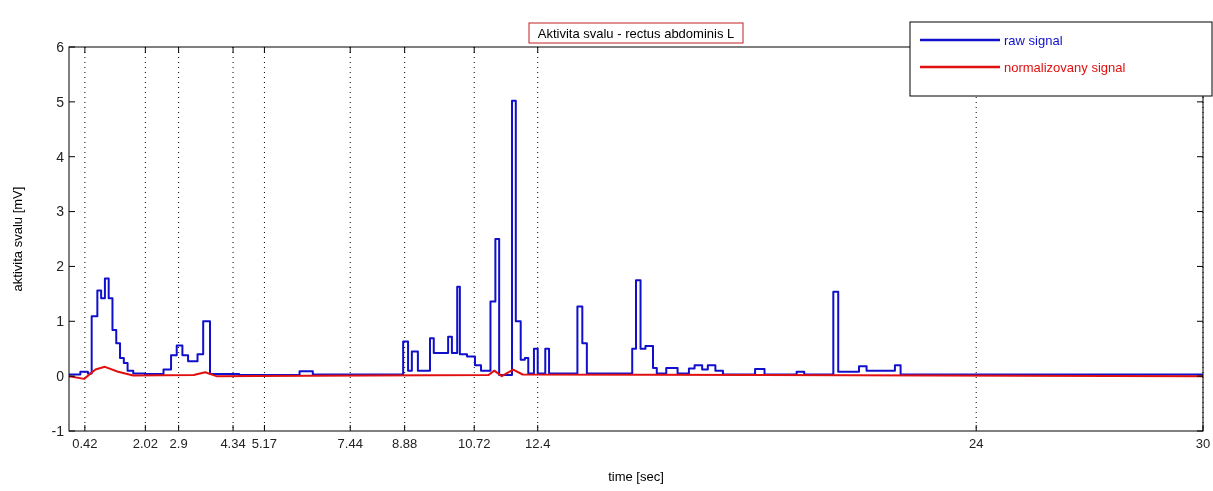 The image size is (1213, 491). What do you see at coordinates (405, 443) in the screenshot?
I see `x-tick-label: 8.88` at bounding box center [405, 443].